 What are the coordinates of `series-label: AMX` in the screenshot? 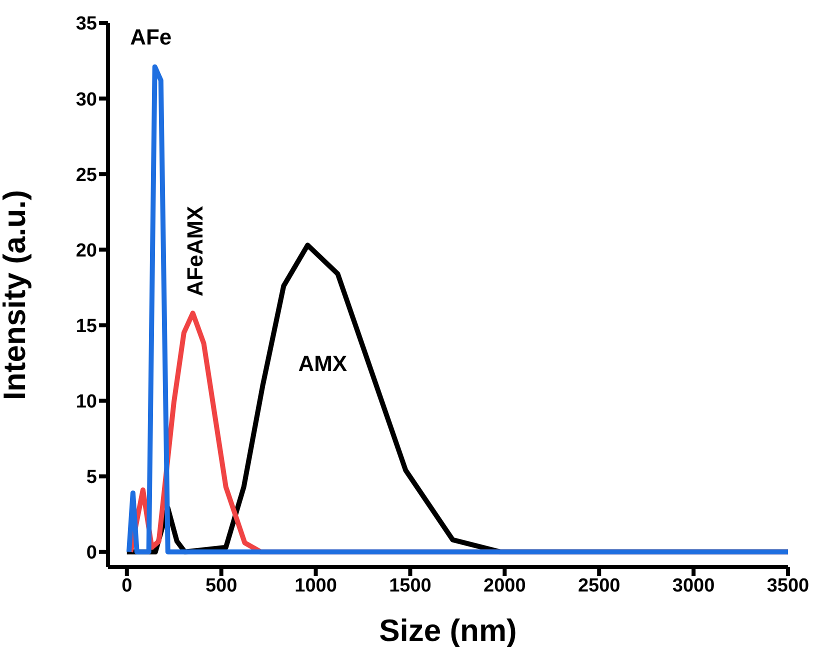 It's located at (323, 363).